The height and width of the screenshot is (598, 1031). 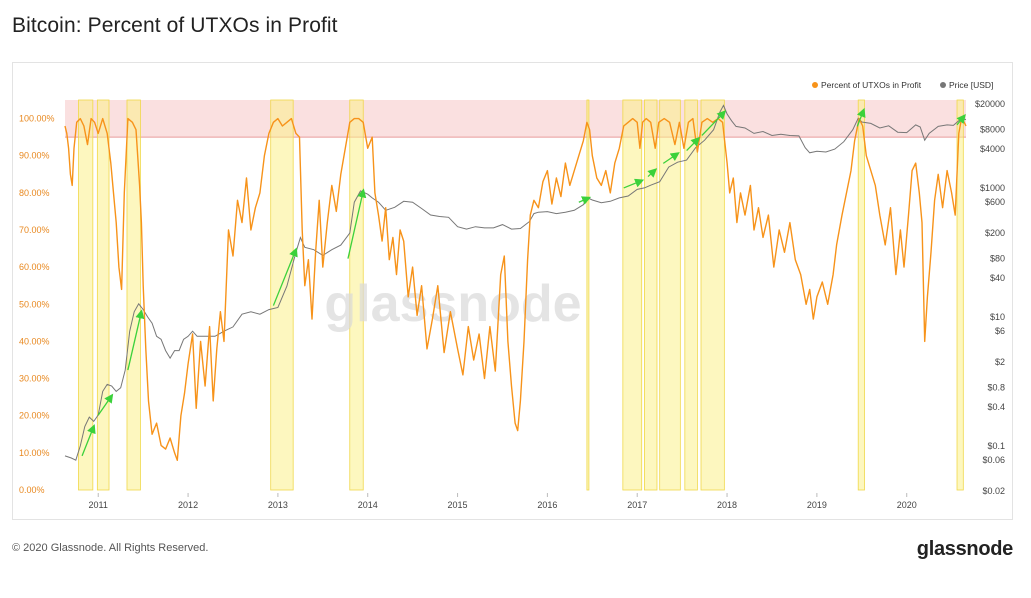 I want to click on y-left-tick-label: 0.00%, so click(x=32, y=490).